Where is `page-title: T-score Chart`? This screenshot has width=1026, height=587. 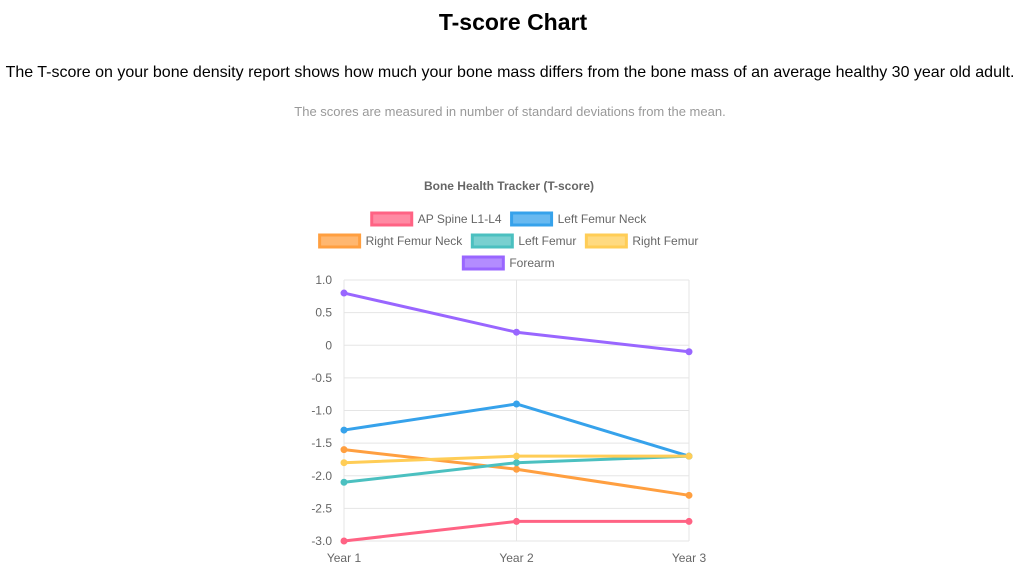 page-title: T-score Chart is located at coordinates (513, 22).